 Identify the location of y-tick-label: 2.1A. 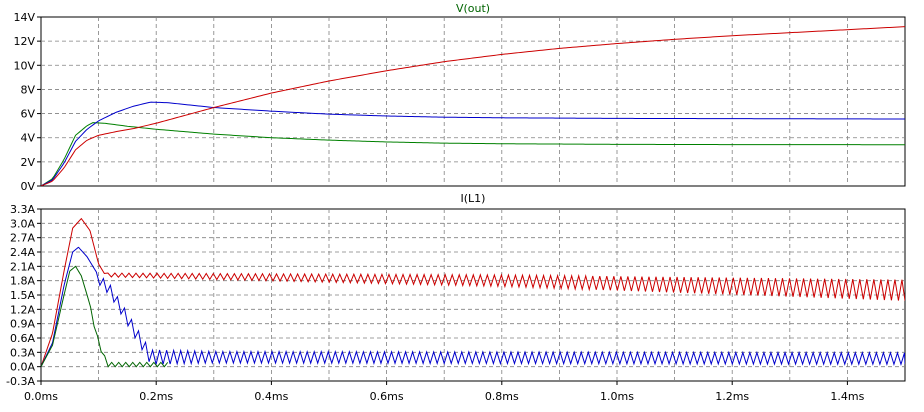
(22, 266).